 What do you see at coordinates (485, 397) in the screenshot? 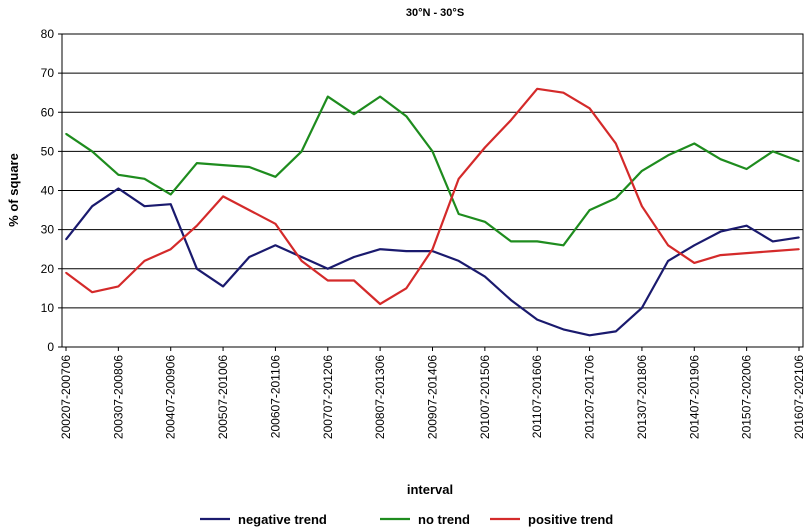
I see `x-tick-label: 201007-201506` at bounding box center [485, 397].